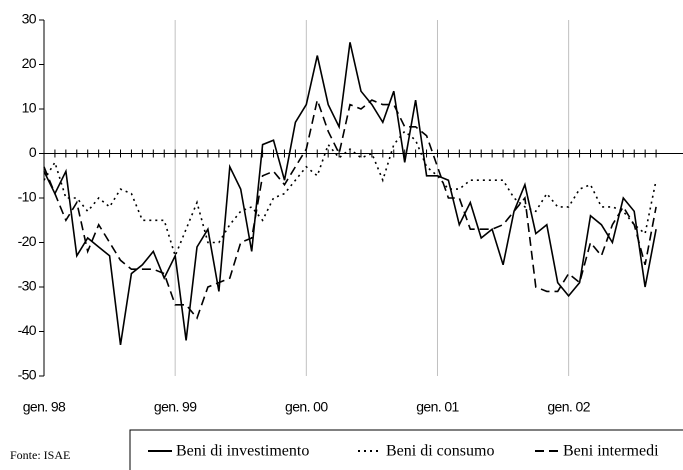  What do you see at coordinates (568, 407) in the screenshot?
I see `x-tick-label: gen. 02` at bounding box center [568, 407].